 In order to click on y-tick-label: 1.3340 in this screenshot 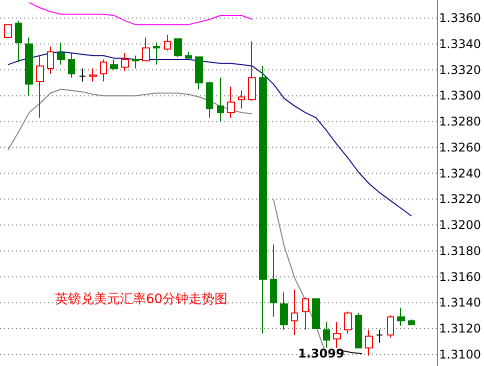, I will do `click(460, 43)`.